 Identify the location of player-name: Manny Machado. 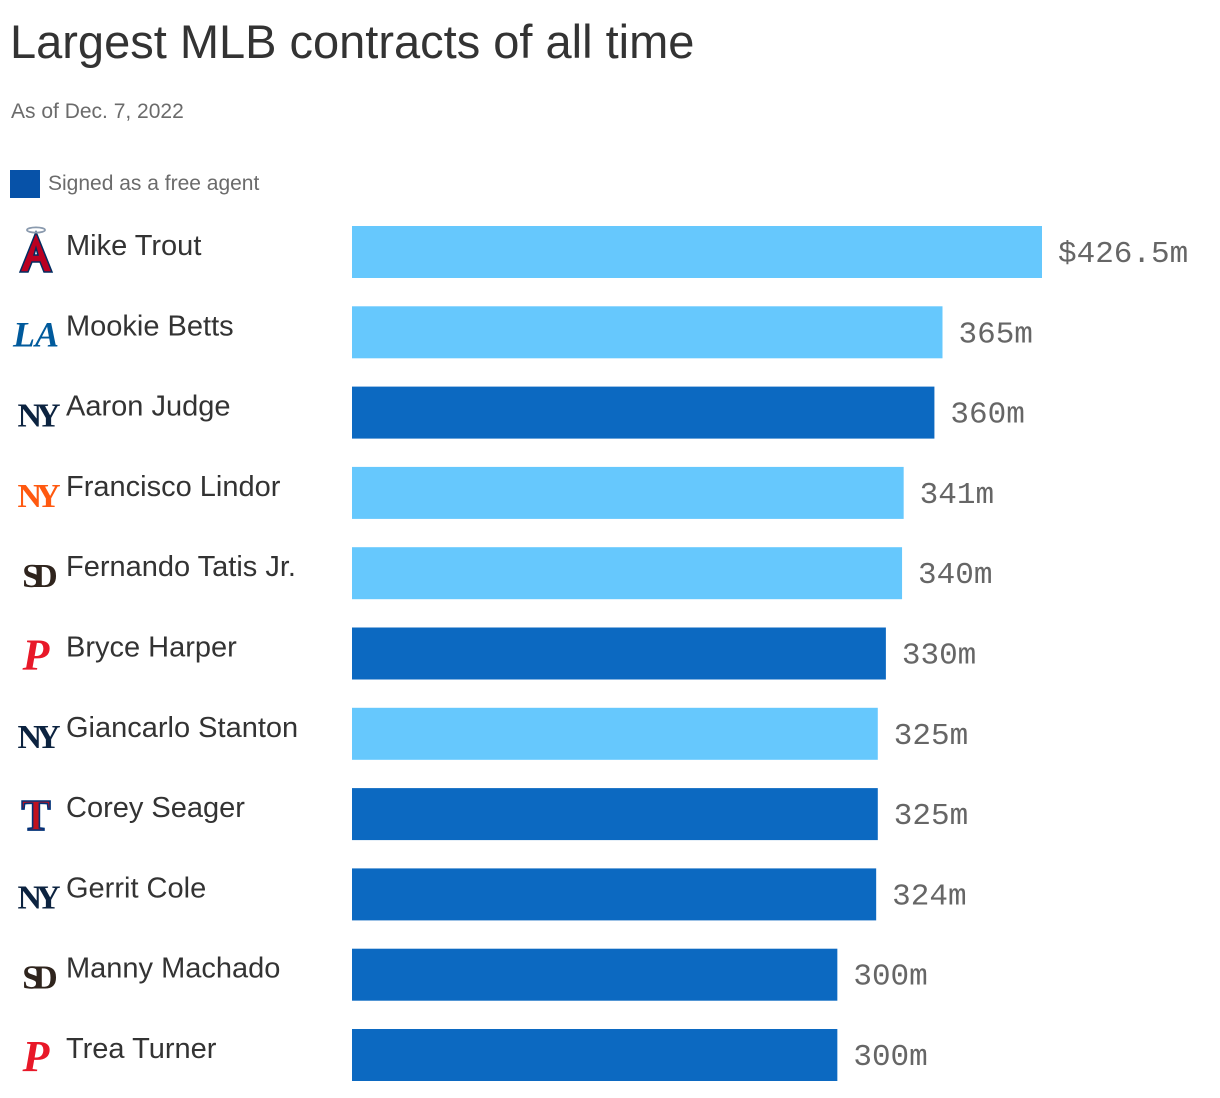
(173, 969).